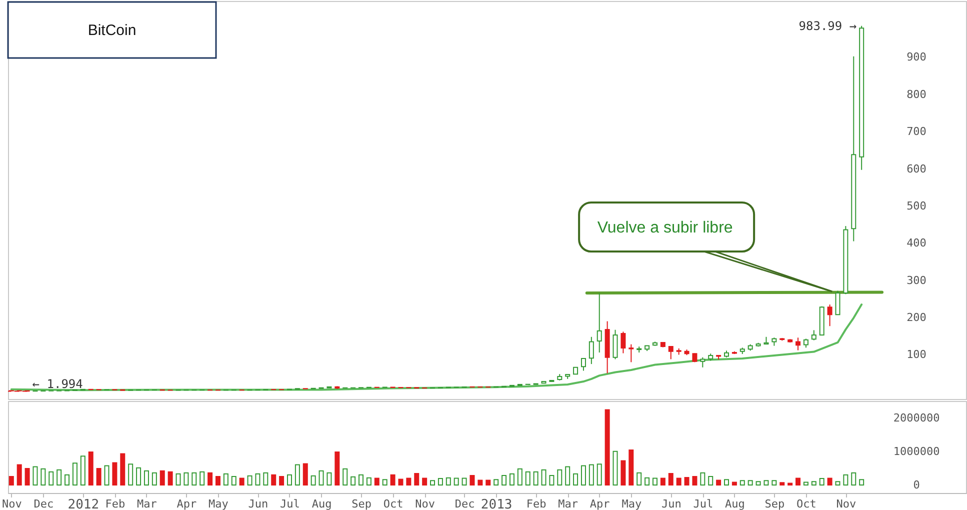 Image resolution: width=967 pixels, height=510 pixels. What do you see at coordinates (57, 384) in the screenshot?
I see `annotation: ← 1.994` at bounding box center [57, 384].